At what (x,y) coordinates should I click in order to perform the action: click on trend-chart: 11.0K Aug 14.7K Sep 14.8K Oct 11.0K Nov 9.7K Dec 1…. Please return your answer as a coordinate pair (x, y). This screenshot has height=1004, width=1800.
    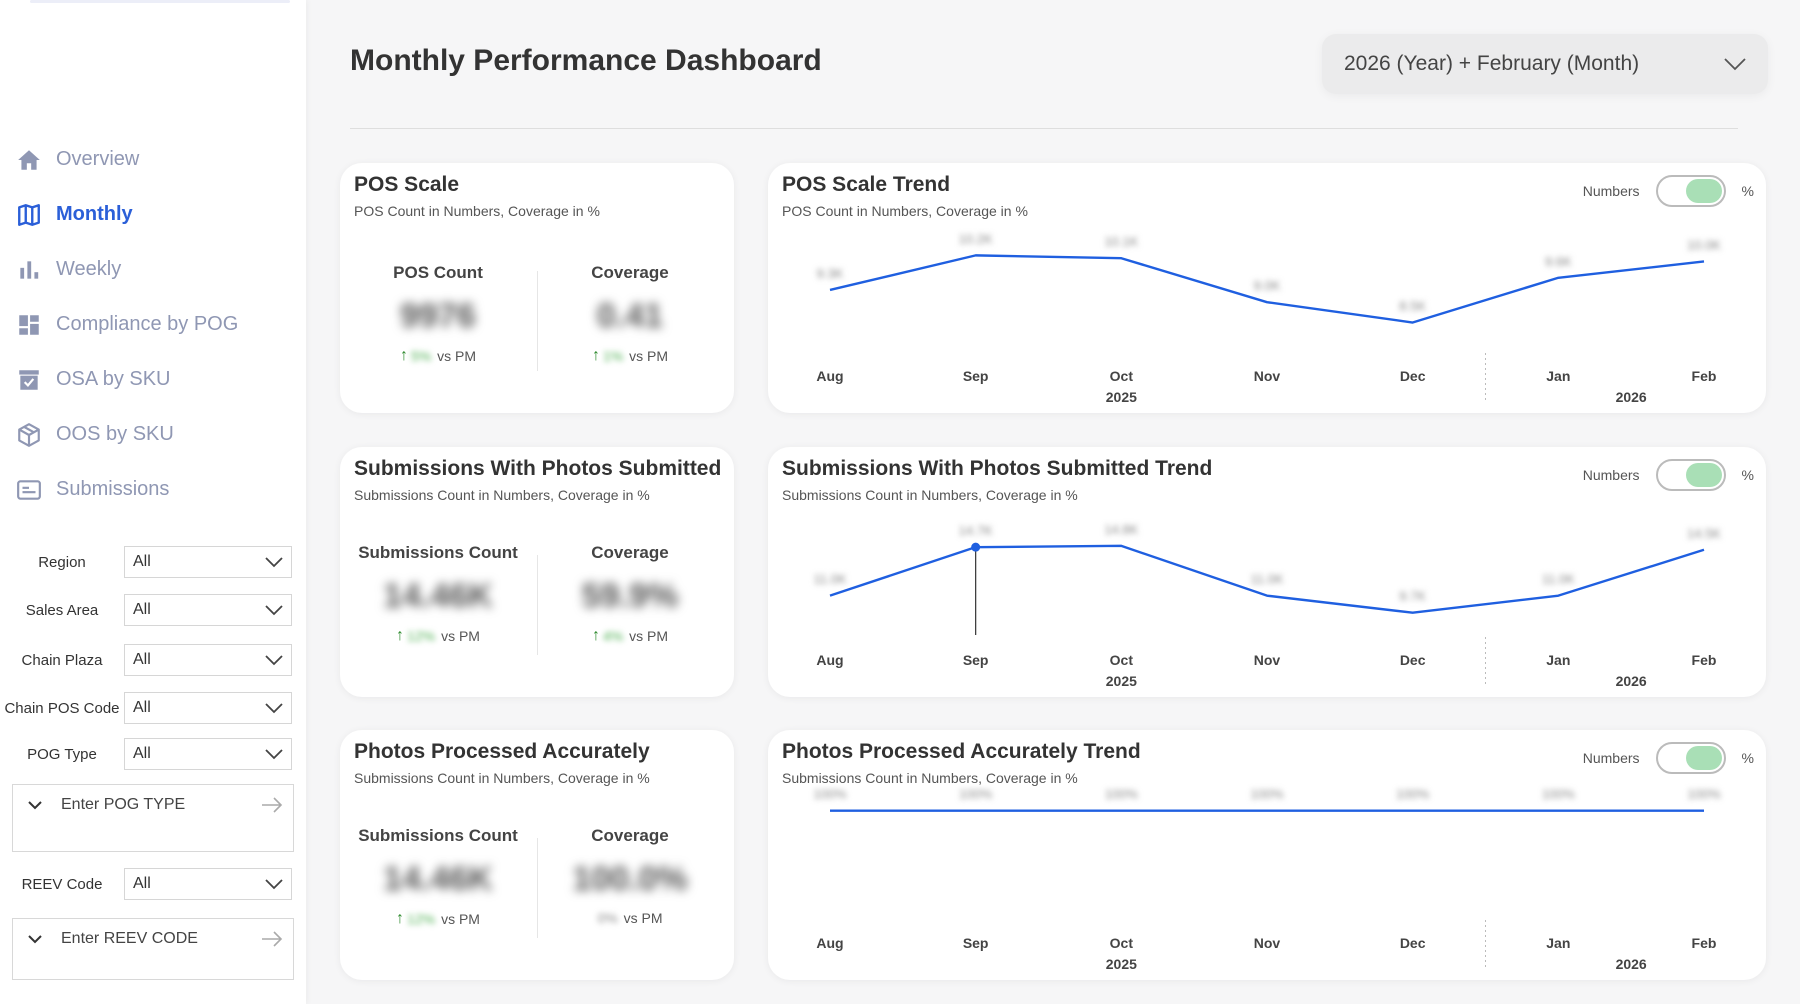
    Looking at the image, I should click on (1267, 605).